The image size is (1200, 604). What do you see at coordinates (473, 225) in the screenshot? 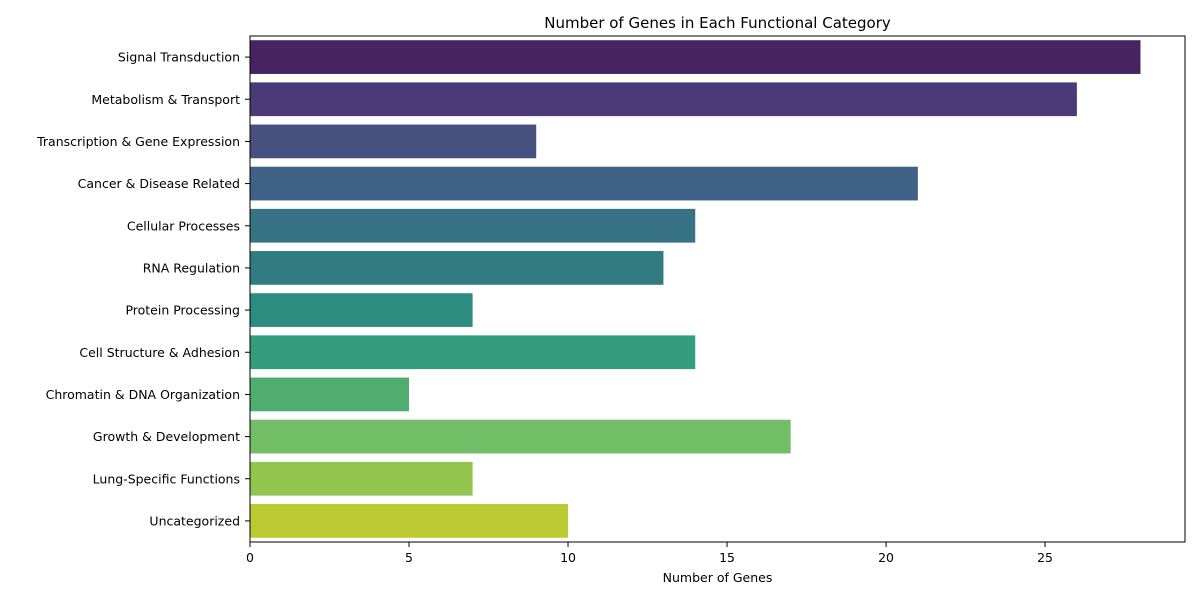
I see `bar-cellular-processes` at bounding box center [473, 225].